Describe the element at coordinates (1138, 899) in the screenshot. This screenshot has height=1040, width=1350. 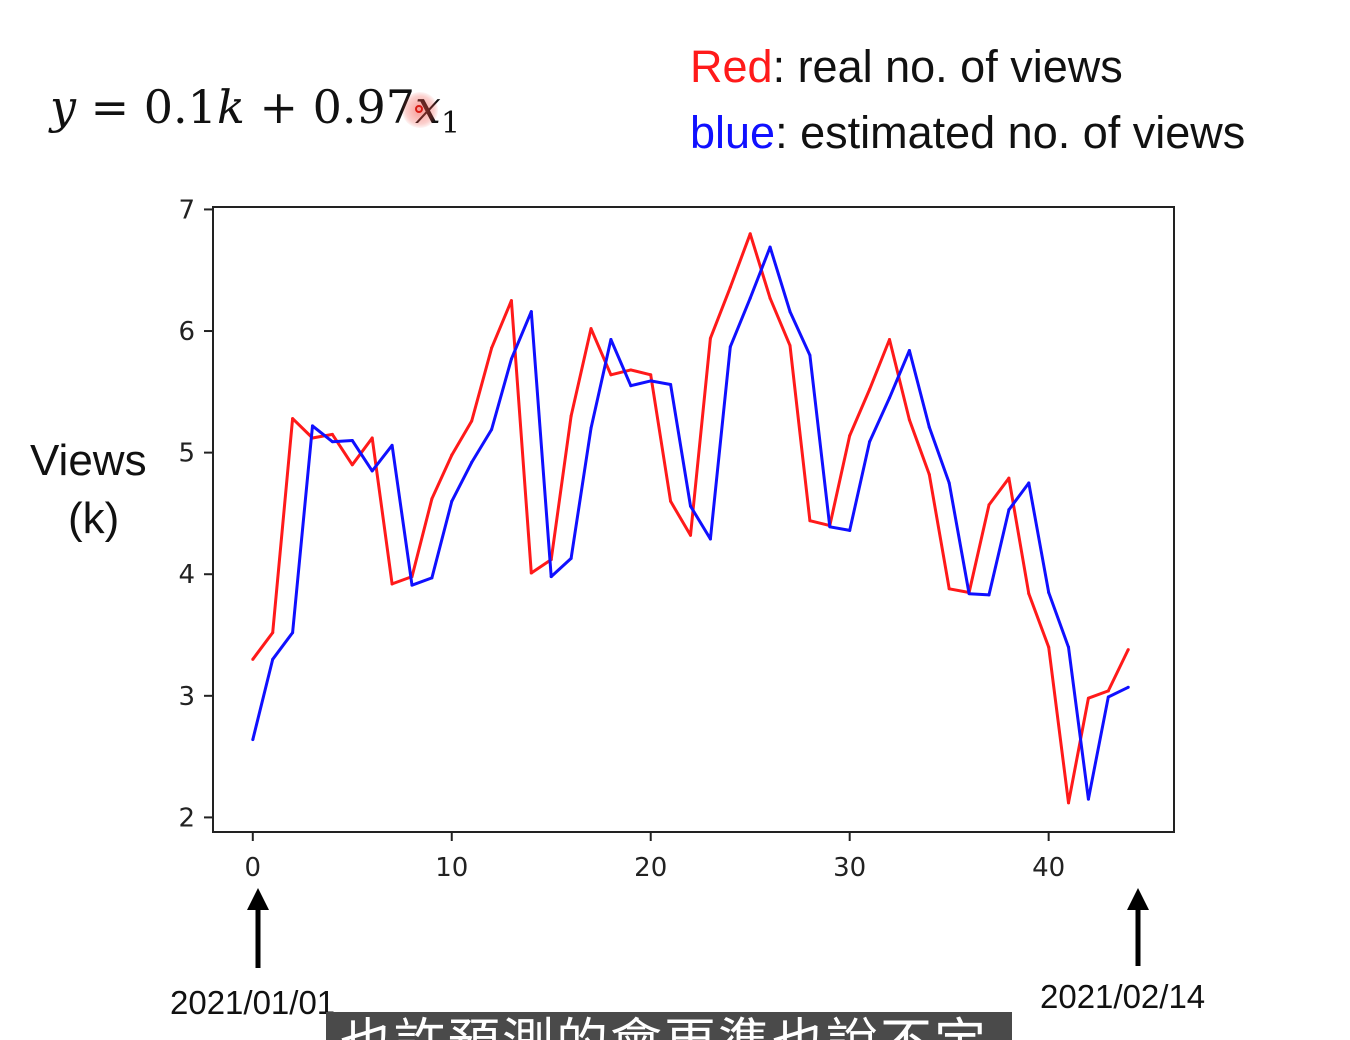
I see `end-arrow-head-icon` at that location.